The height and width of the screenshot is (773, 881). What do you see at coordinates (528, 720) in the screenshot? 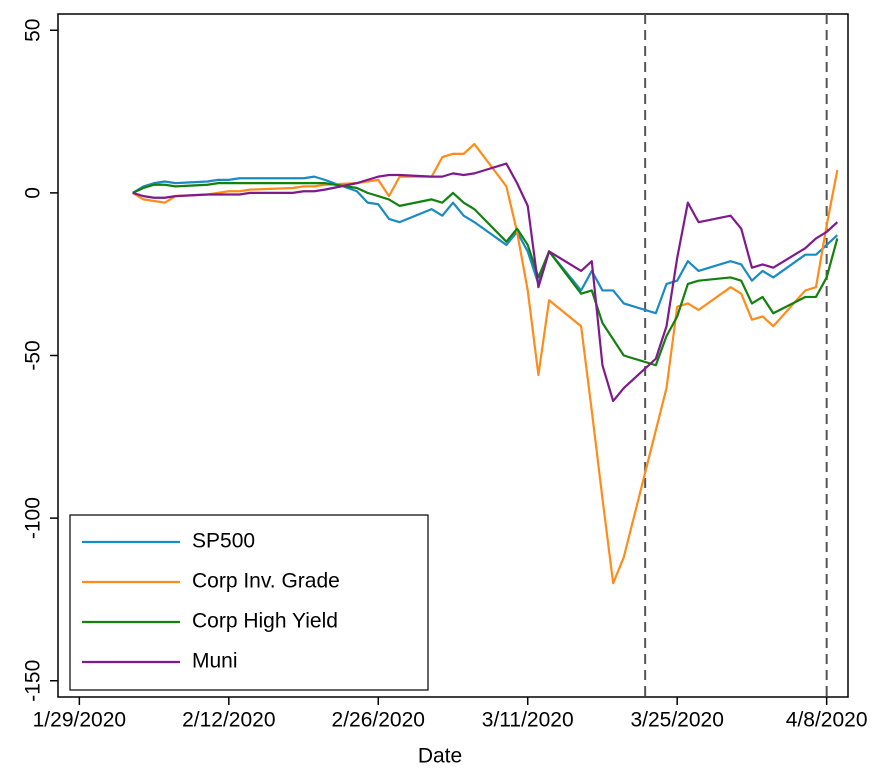
I see `x-tick-label: 3/11/2020` at bounding box center [528, 720].